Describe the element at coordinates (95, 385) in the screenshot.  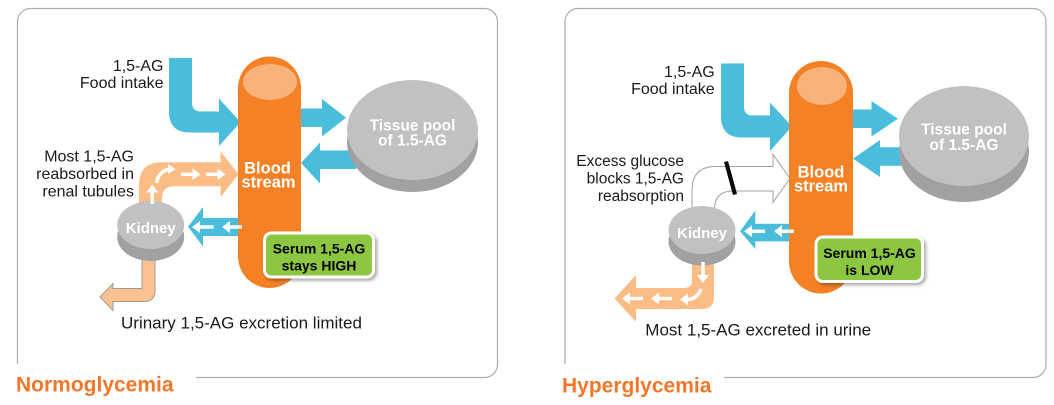
I see `svg-text: Normoglycemia` at that location.